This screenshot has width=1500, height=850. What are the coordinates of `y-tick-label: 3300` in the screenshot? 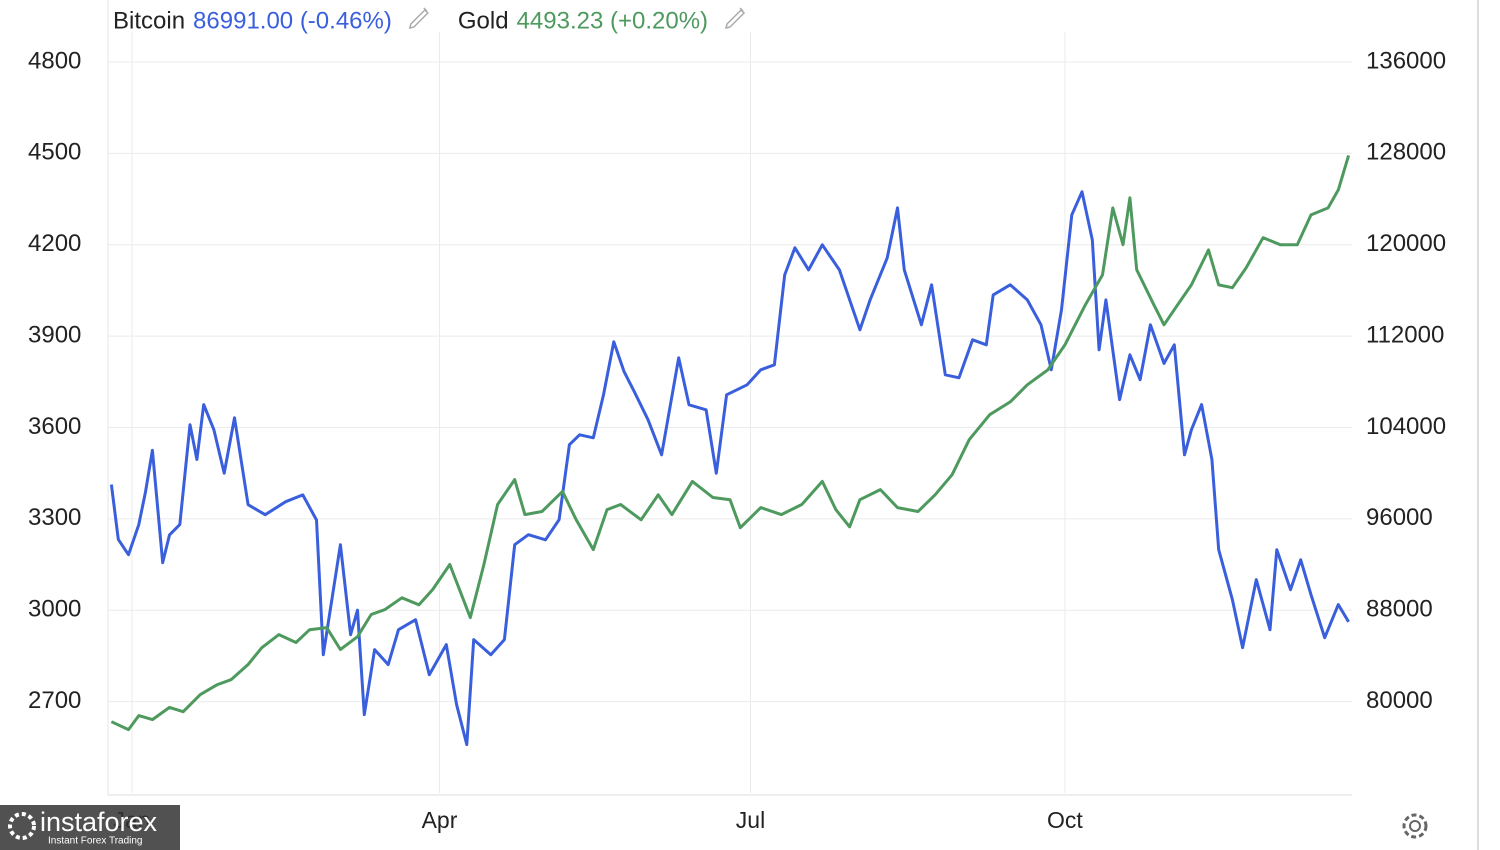 It's located at (54, 517).